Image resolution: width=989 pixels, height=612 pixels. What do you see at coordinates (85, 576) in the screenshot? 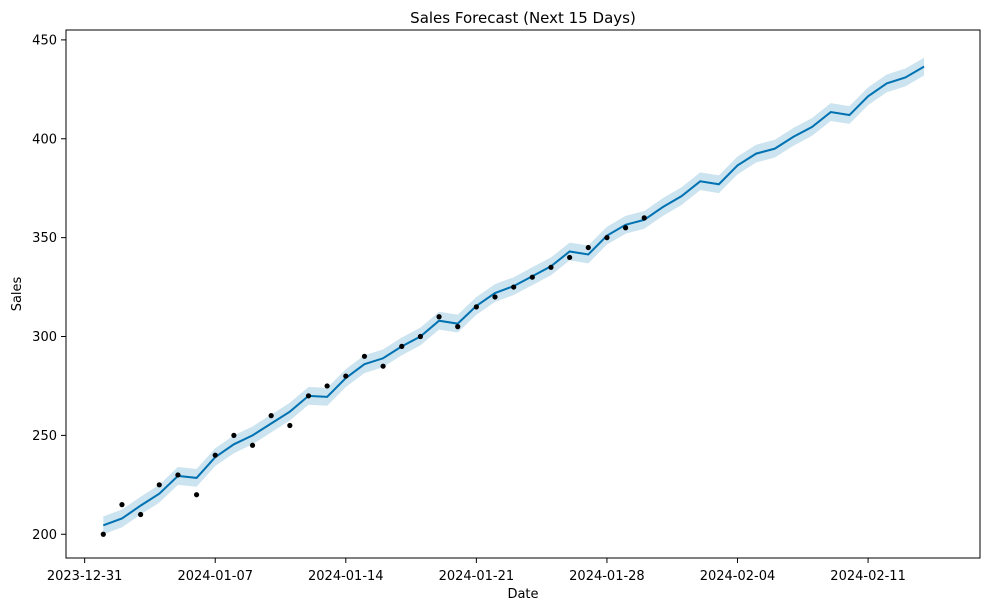
I see `x-tick-label: 2023-12-31` at bounding box center [85, 576].